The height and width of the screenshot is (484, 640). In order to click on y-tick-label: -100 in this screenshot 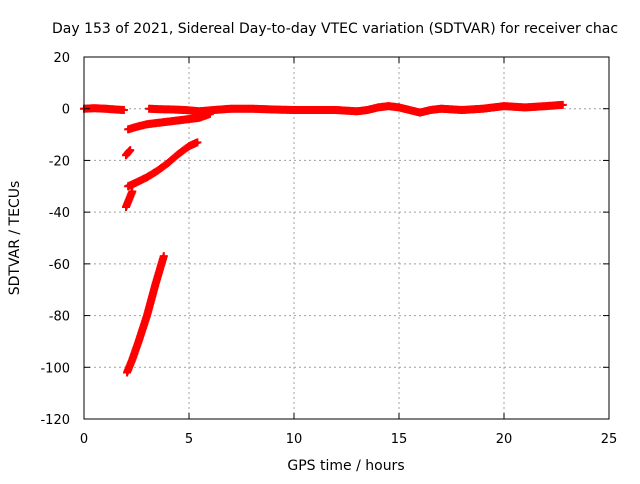, I will do `click(55, 368)`.